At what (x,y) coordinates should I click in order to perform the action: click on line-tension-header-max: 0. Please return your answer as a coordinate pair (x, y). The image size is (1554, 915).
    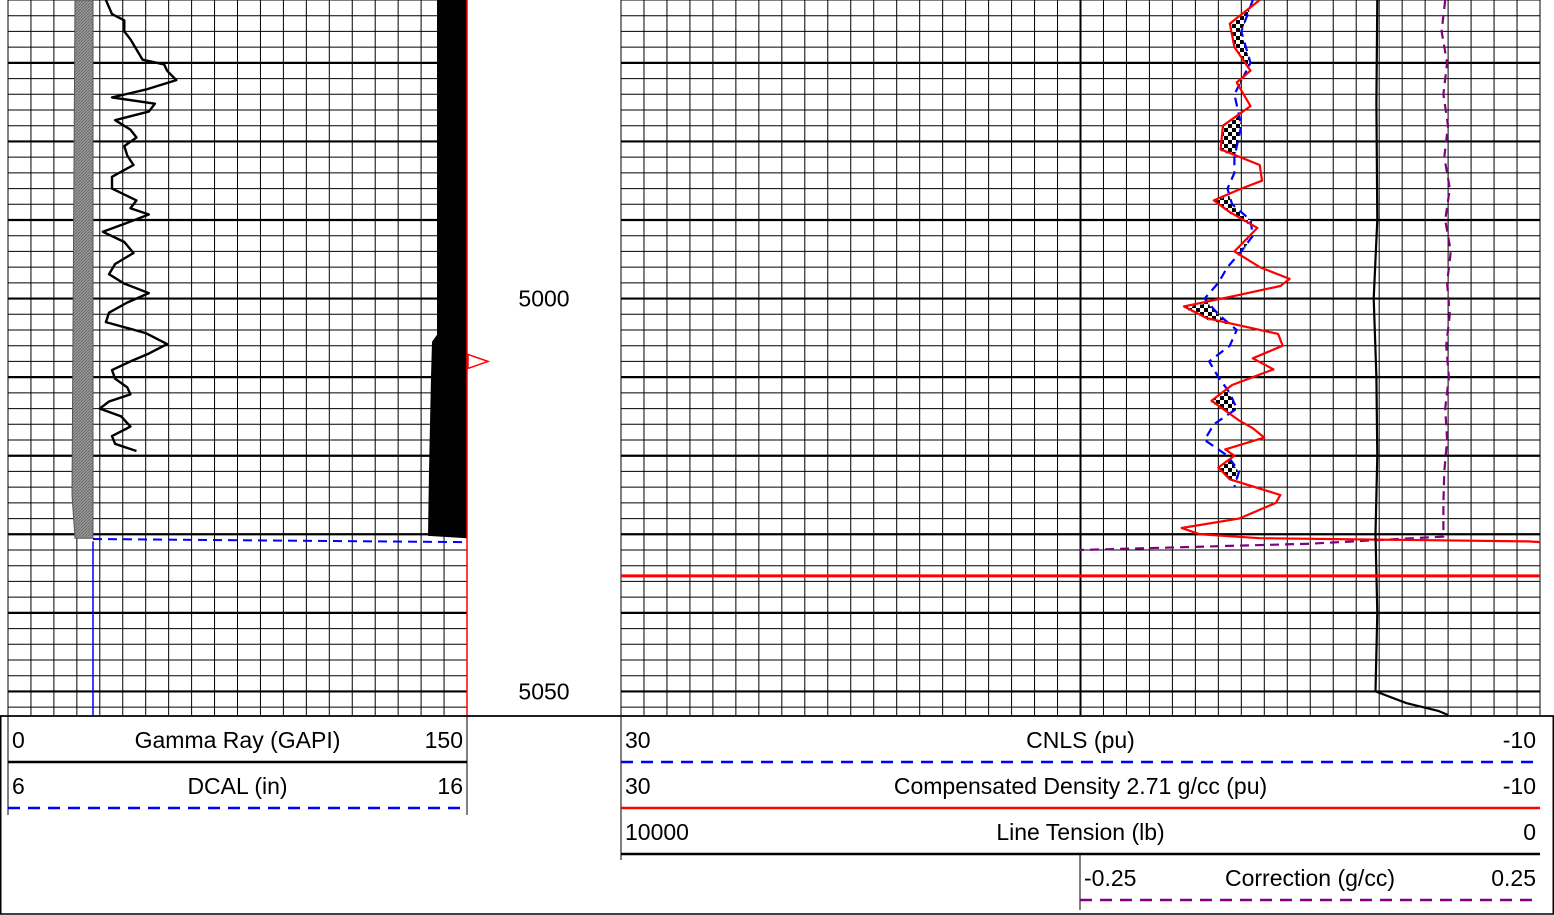
    Looking at the image, I should click on (1529, 832).